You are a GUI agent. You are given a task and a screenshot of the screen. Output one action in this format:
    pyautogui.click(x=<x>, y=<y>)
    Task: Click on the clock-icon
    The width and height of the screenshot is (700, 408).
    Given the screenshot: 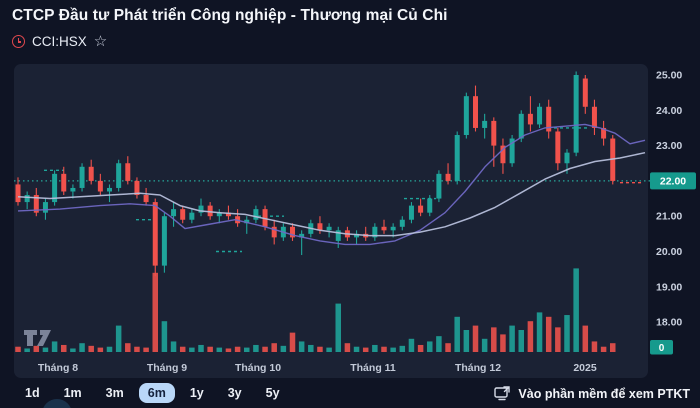 What is the action you would take?
    pyautogui.click(x=18, y=41)
    